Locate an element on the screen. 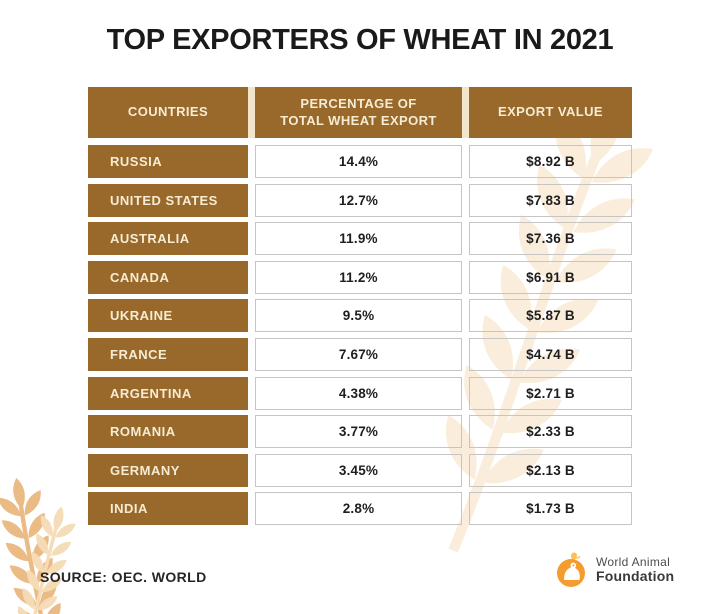  country-cell: AUSTRALIA is located at coordinates (168, 239).